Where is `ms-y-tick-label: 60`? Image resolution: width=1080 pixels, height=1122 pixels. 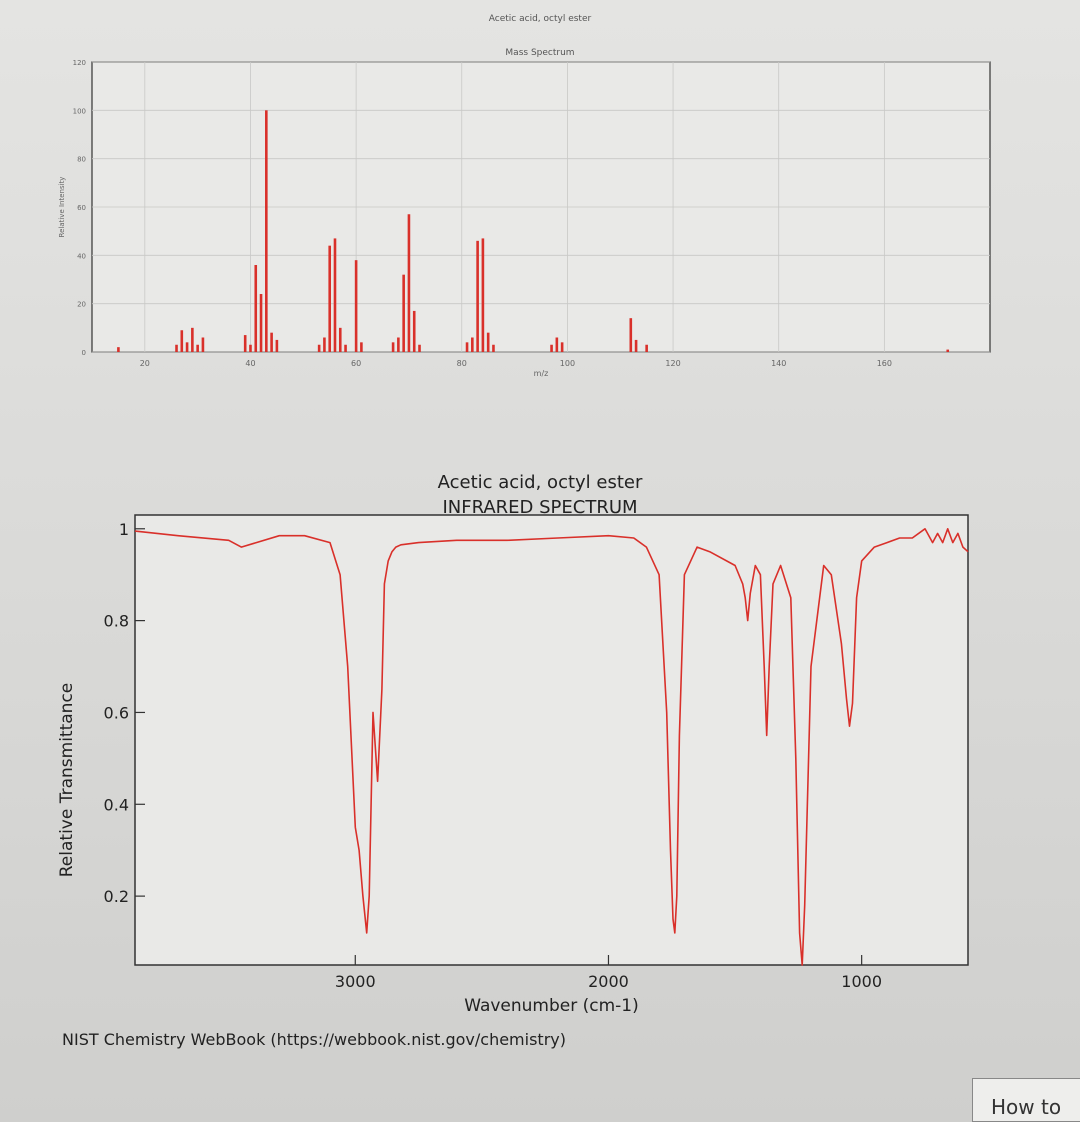 ms-y-tick-label: 60 is located at coordinates (81, 208).